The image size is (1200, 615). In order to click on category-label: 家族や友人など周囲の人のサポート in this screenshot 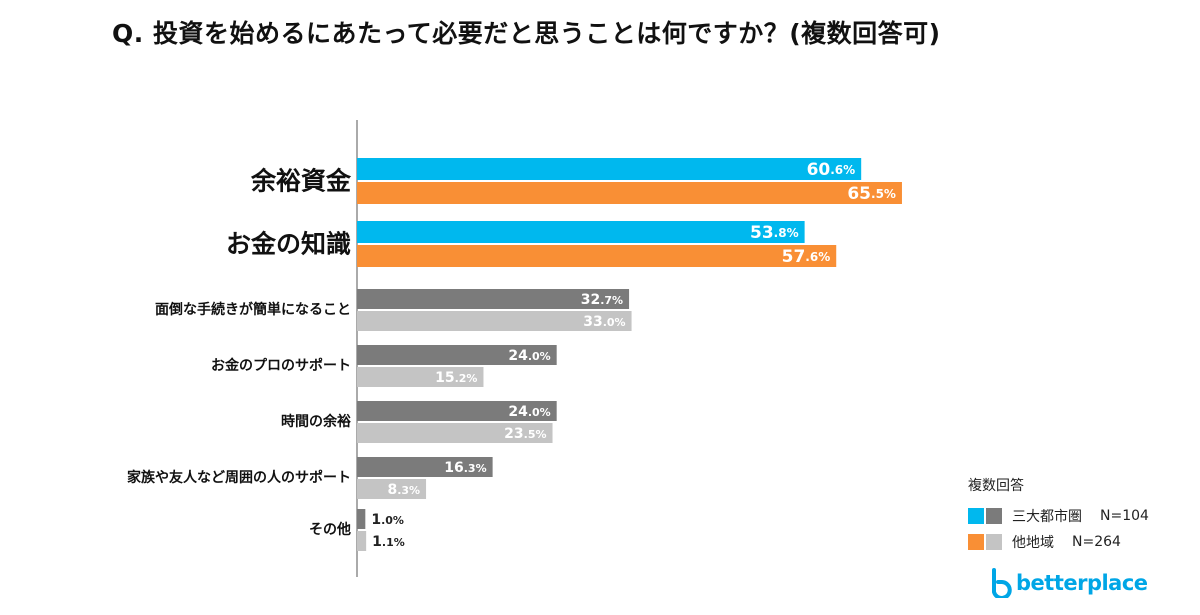, I will do `click(239, 477)`.